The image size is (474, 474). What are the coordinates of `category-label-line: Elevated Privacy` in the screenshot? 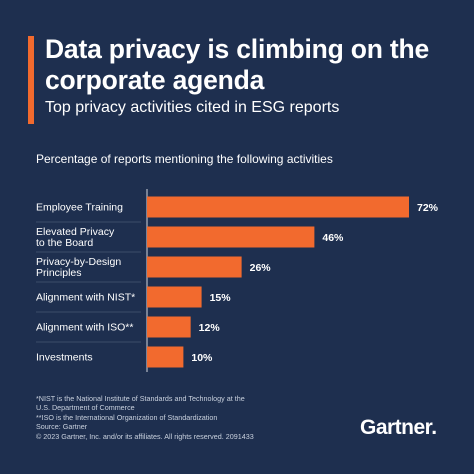 It's located at (75, 232).